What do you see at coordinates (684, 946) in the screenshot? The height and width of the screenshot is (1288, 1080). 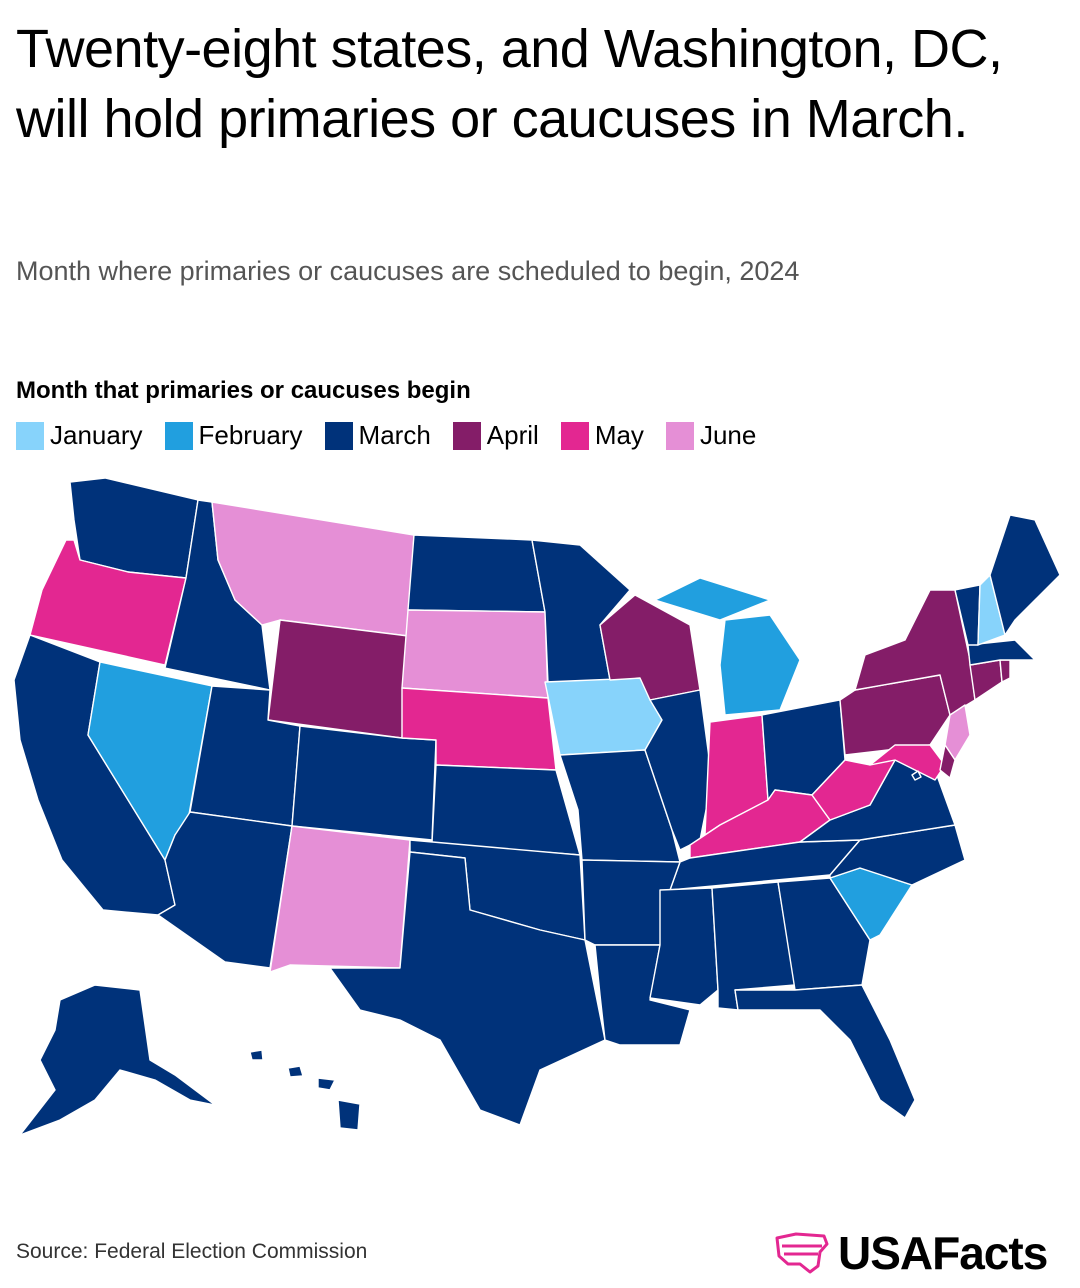 I see `state-mississippi` at bounding box center [684, 946].